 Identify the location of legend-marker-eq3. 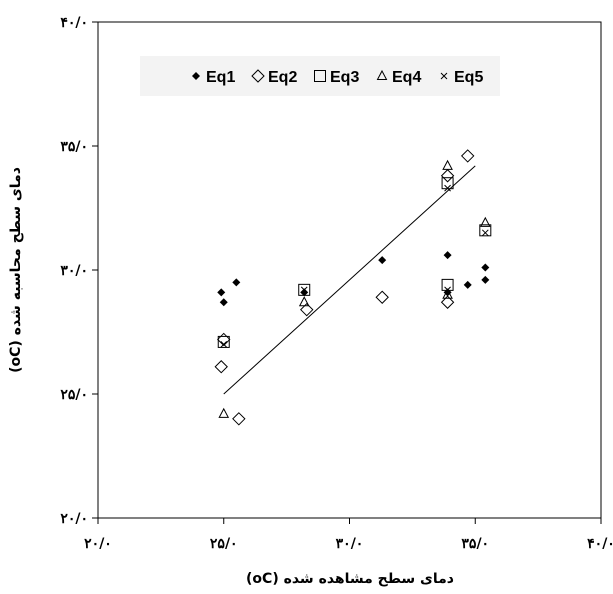
(320, 76).